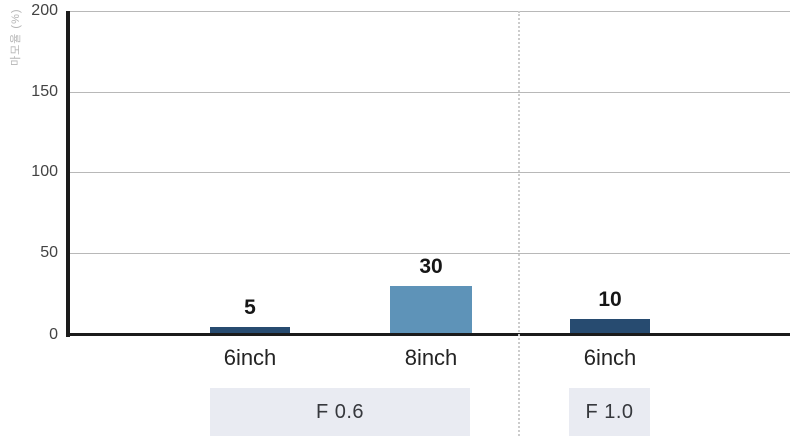 The image size is (790, 439). What do you see at coordinates (49, 252) in the screenshot?
I see `y-tick-50: 50` at bounding box center [49, 252].